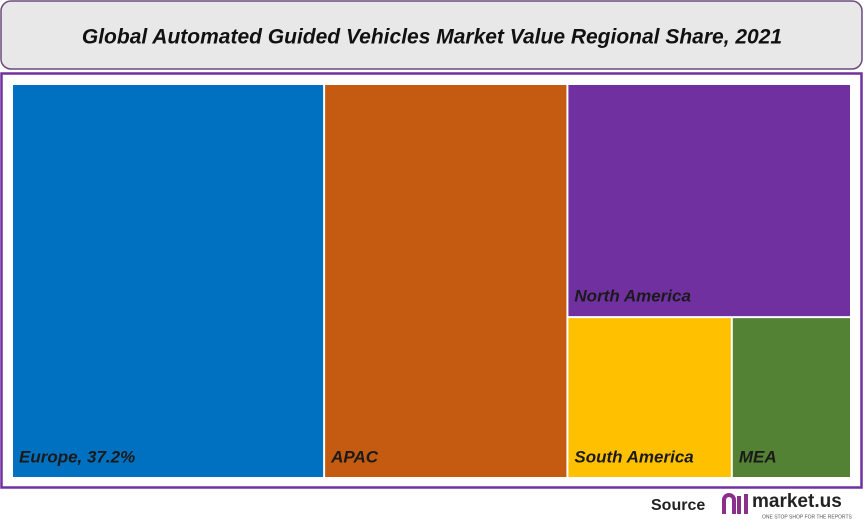 This screenshot has width=864, height=530. I want to click on cell-label: North America, so click(632, 296).